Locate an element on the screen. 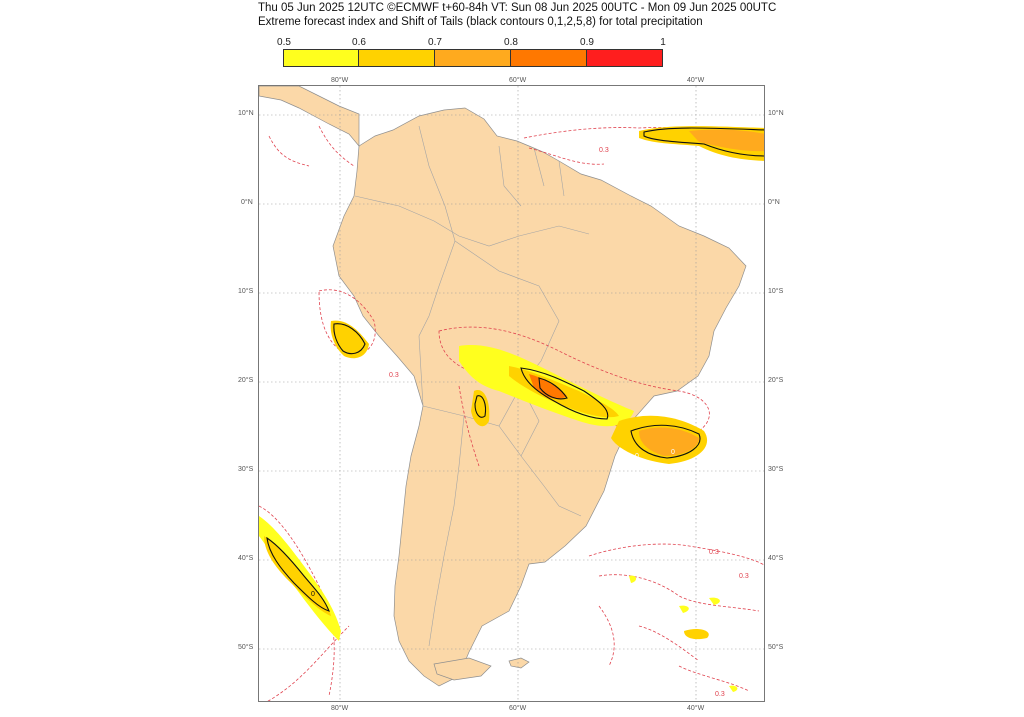  efi-region-pacific-peru is located at coordinates (349, 339).